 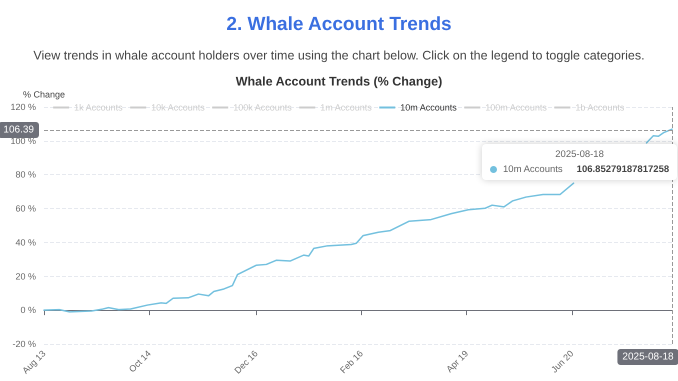 What do you see at coordinates (339, 55) in the screenshot?
I see `chart-subtitle: View trends in whale account holders over time using the chart below. Click on the legend to toggle categories.` at bounding box center [339, 55].